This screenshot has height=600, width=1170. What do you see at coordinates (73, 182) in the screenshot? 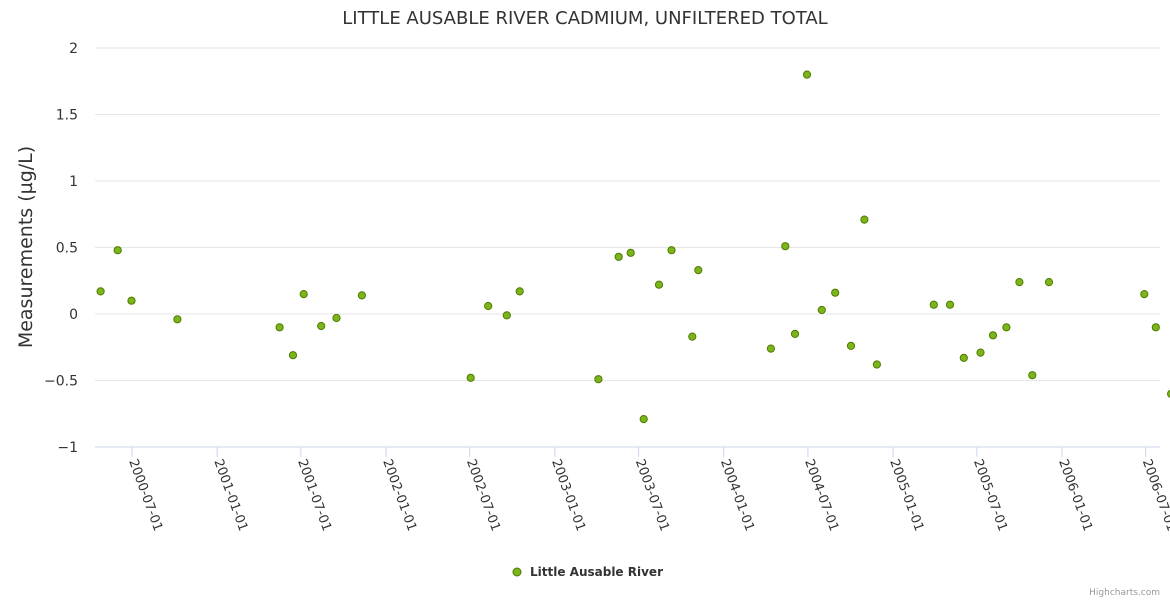
I see `y-tick-label: 1` at bounding box center [73, 182].